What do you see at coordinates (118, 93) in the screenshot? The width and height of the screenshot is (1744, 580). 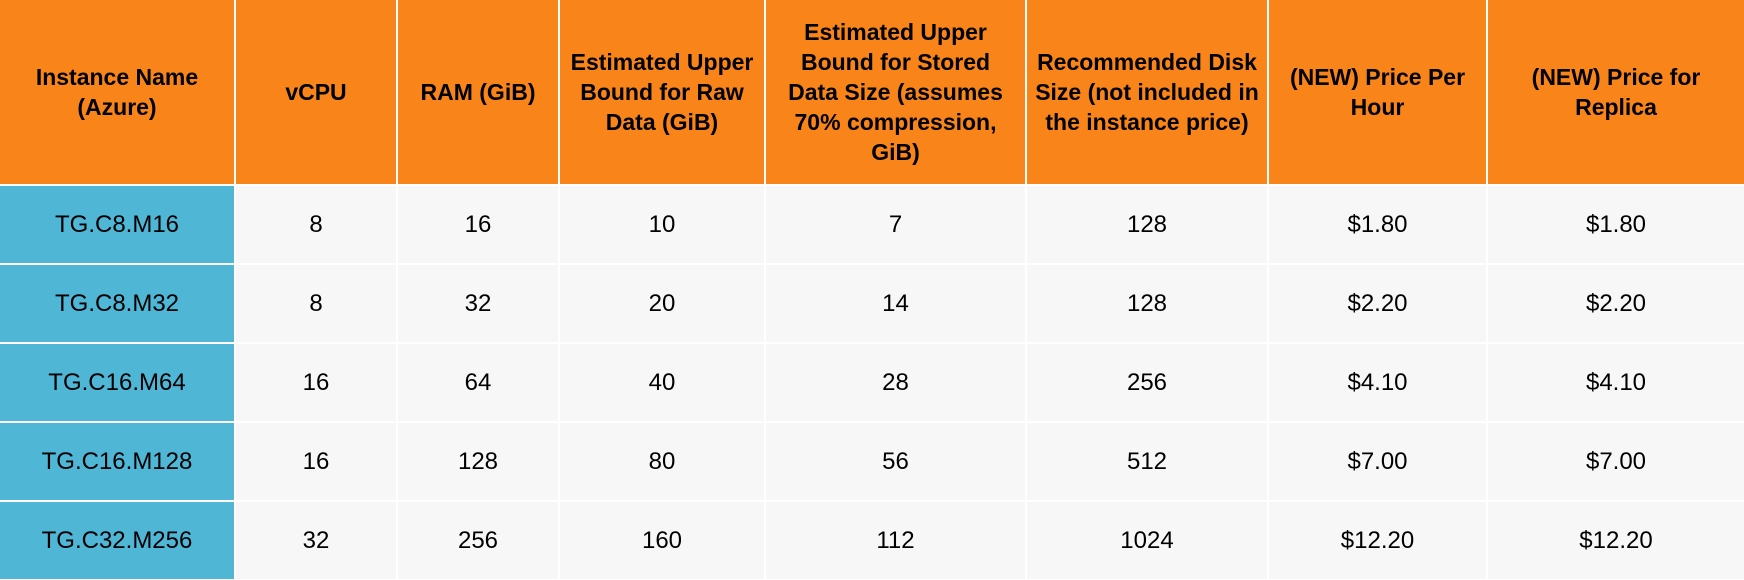 I see `header-instance-name: Instance Name (Azure)` at bounding box center [118, 93].